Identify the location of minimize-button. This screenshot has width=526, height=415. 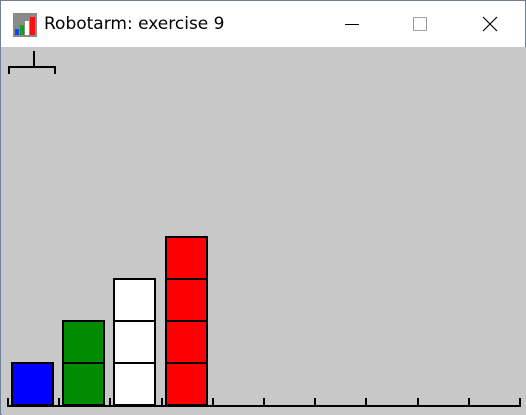
(352, 24).